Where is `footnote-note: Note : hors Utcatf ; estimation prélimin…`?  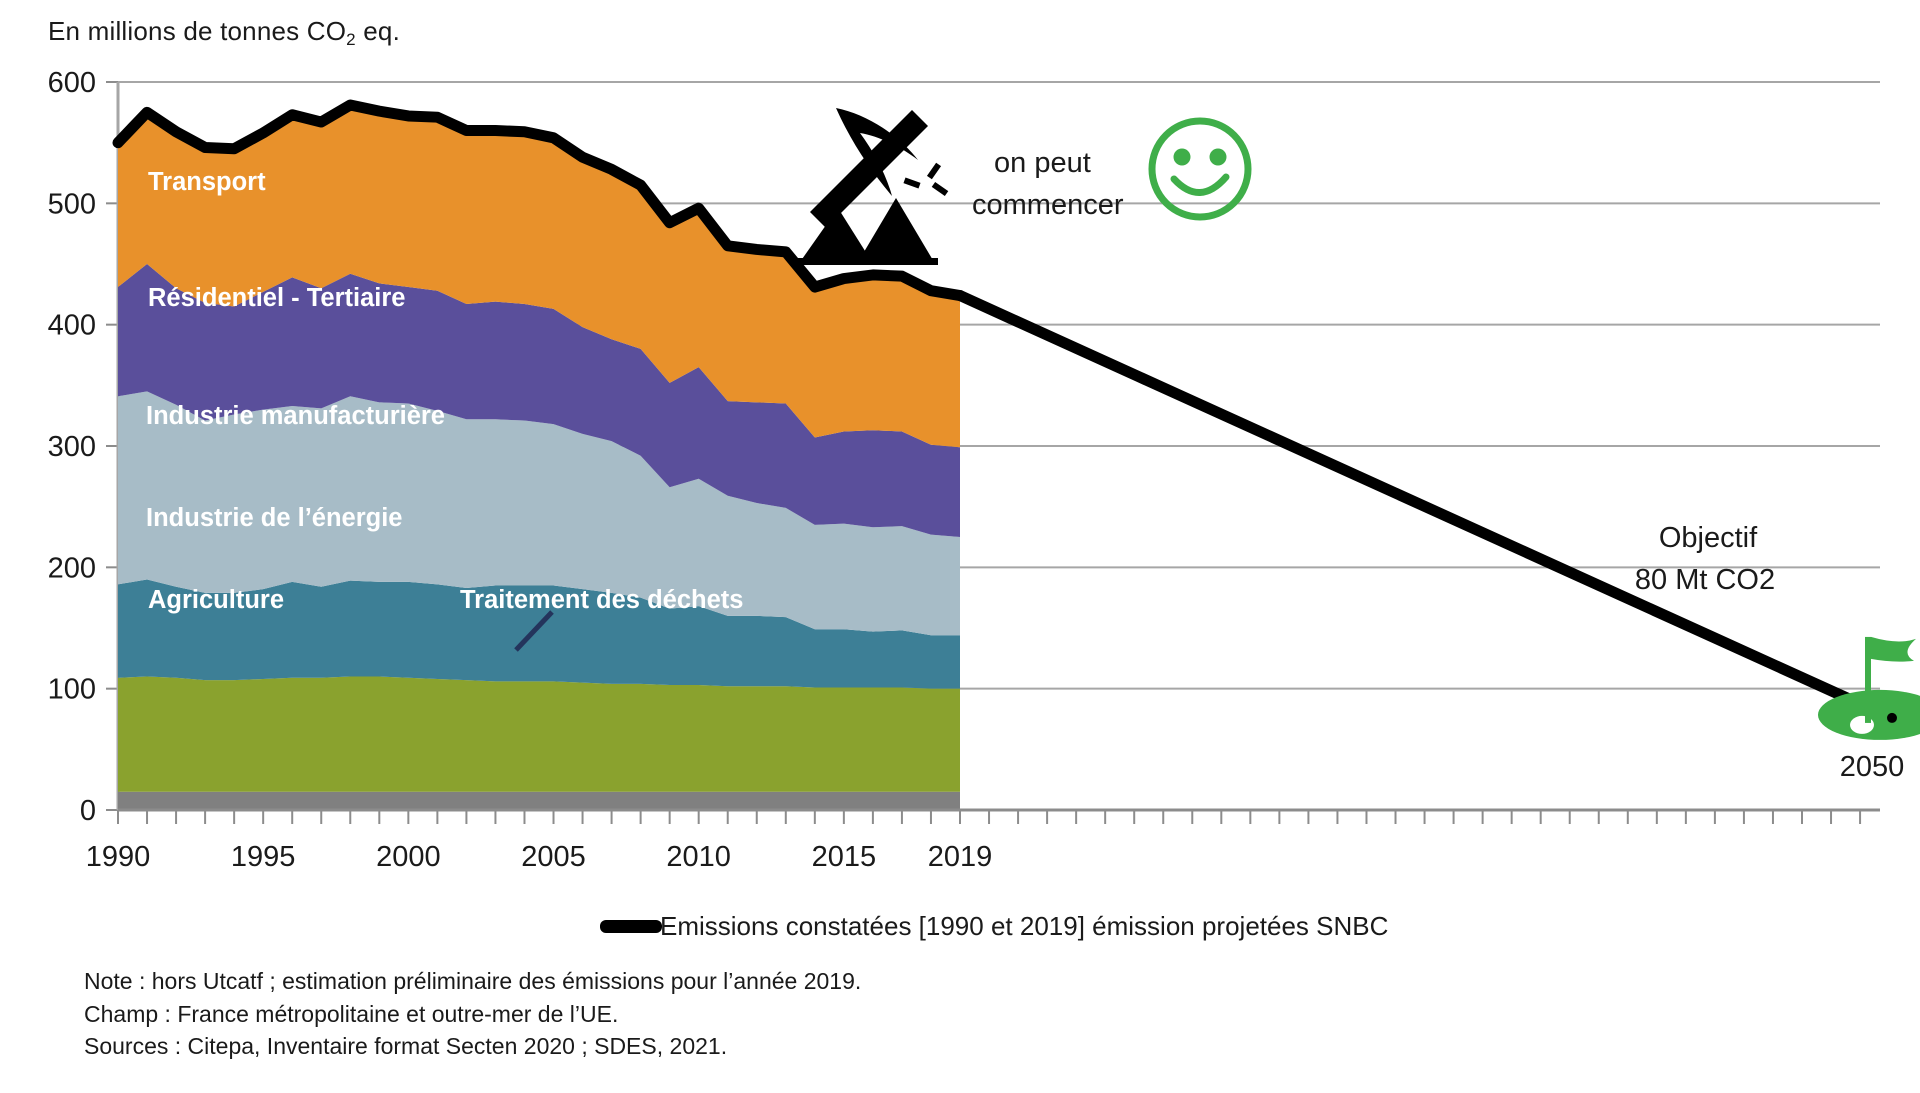 footnote-note: Note : hors Utcatf ; estimation prélimin… is located at coordinates (473, 981).